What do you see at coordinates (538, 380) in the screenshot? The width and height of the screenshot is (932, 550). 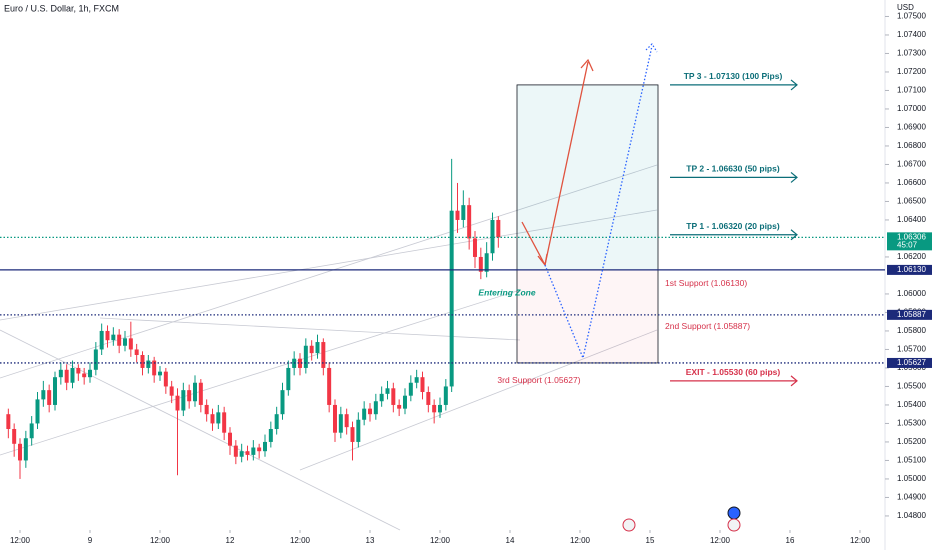 I see `support-label: 3rd Support (1.05627)` at bounding box center [538, 380].